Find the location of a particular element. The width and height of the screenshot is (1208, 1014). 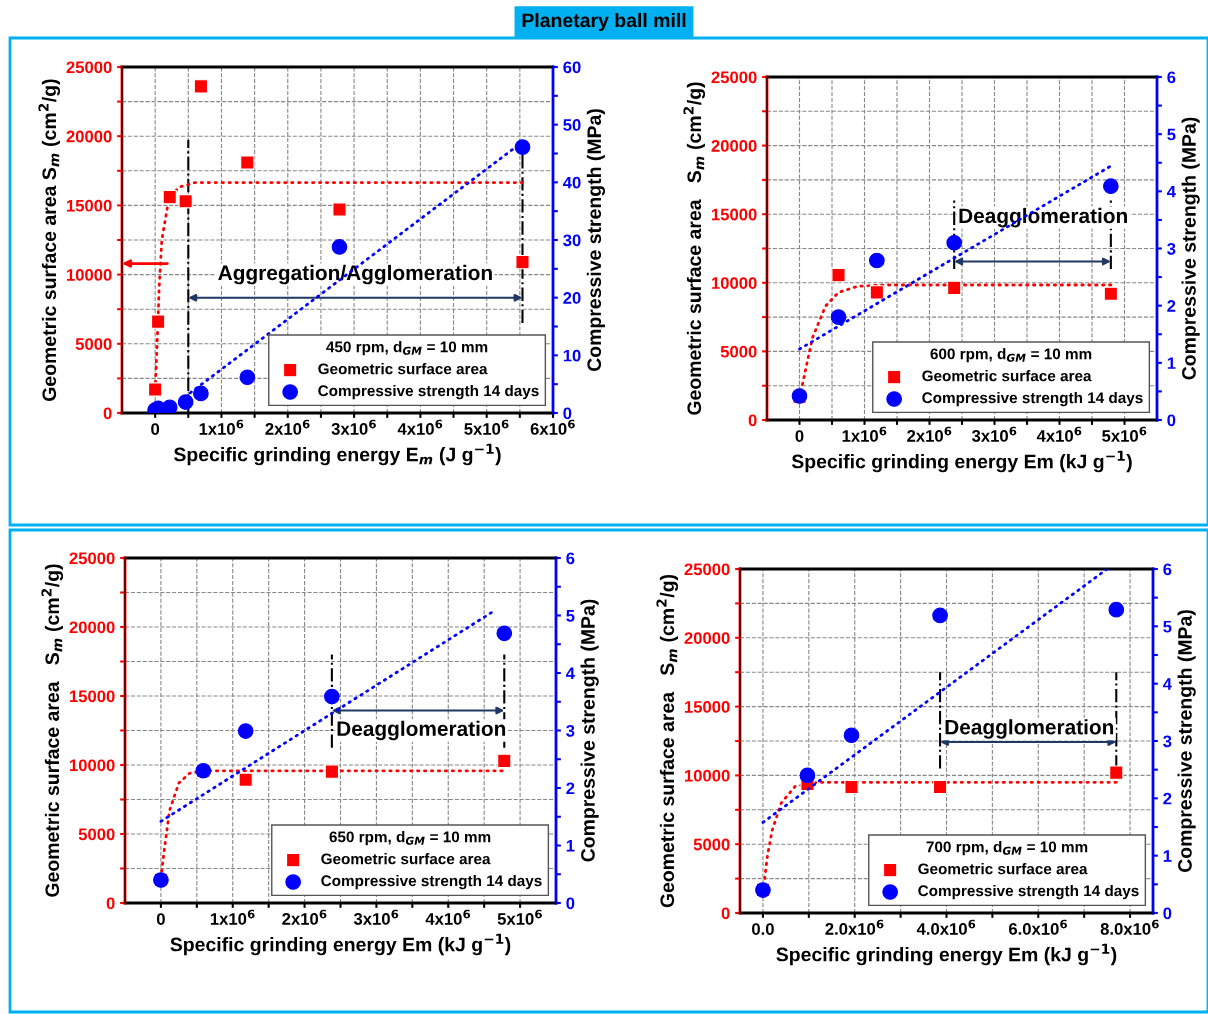

x-tick-label: 6.0x10$^{6}$ is located at coordinates (1037, 927).